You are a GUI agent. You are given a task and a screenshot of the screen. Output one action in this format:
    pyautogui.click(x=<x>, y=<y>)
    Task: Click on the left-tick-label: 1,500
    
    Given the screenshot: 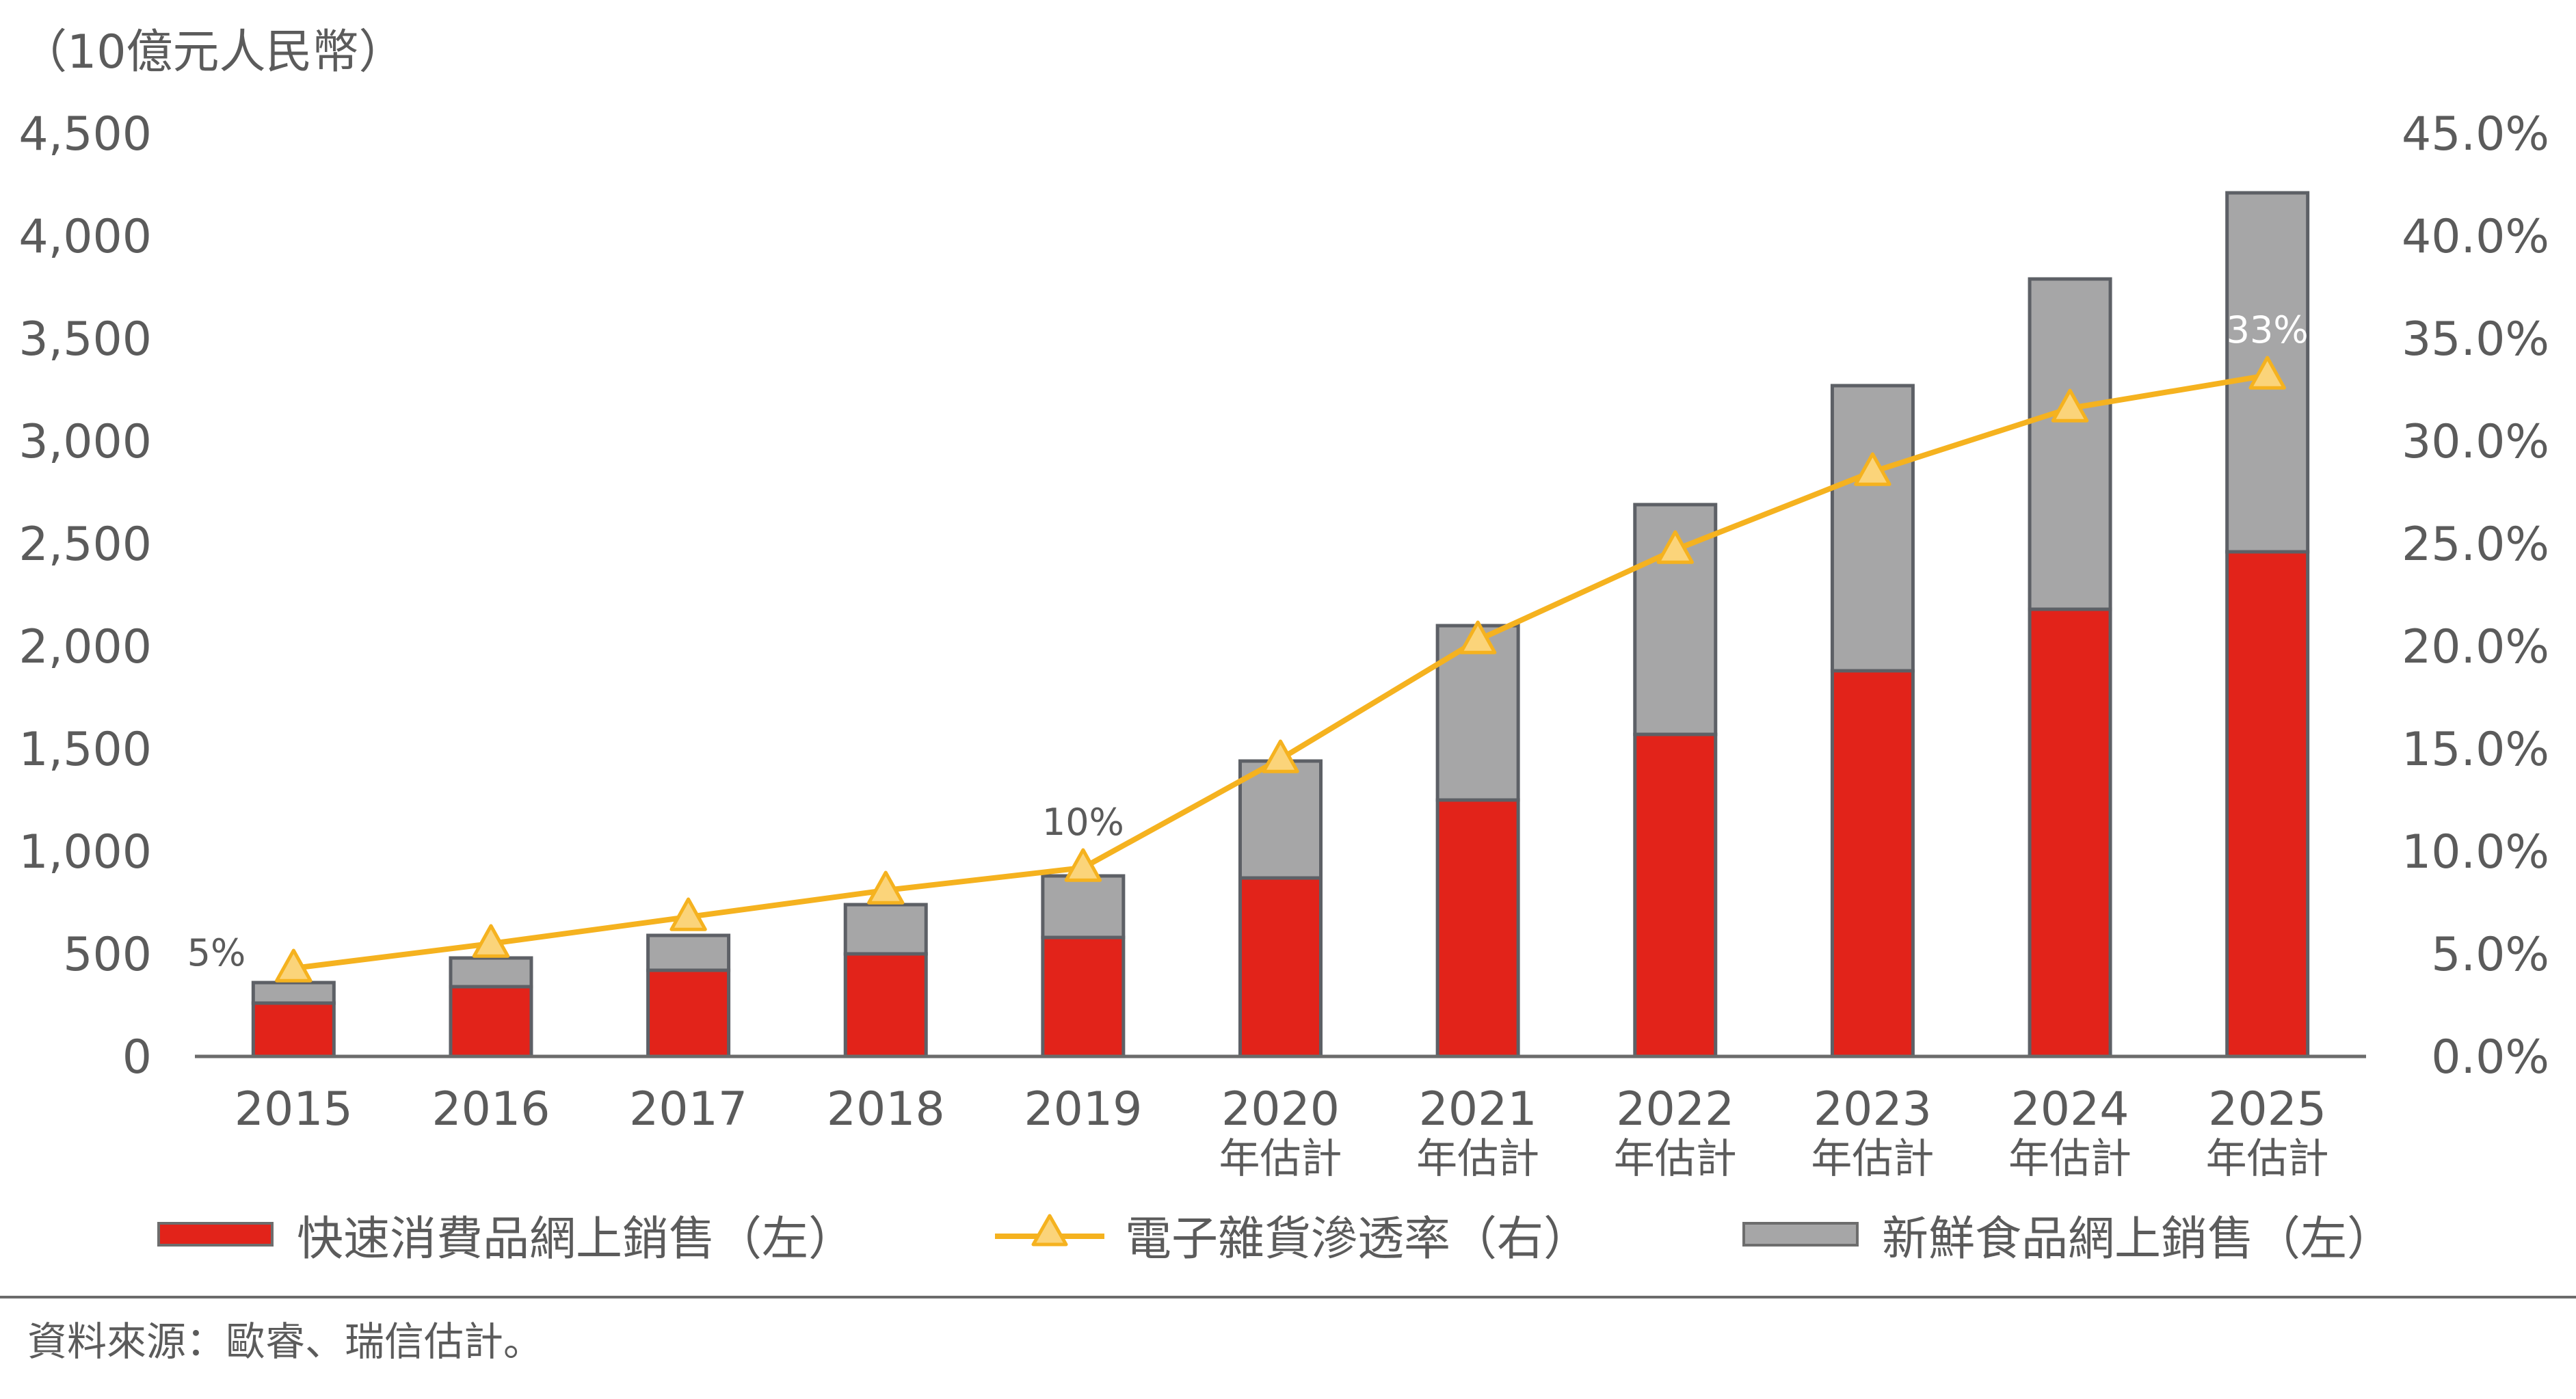 What is the action you would take?
    pyautogui.click(x=85, y=750)
    